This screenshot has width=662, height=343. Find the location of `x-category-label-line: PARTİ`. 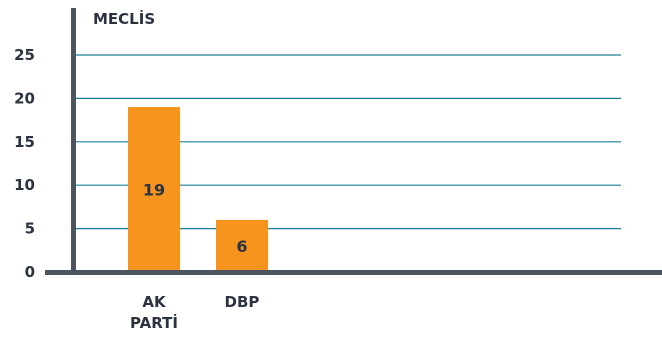

x-category-label-line: PARTİ is located at coordinates (154, 322).